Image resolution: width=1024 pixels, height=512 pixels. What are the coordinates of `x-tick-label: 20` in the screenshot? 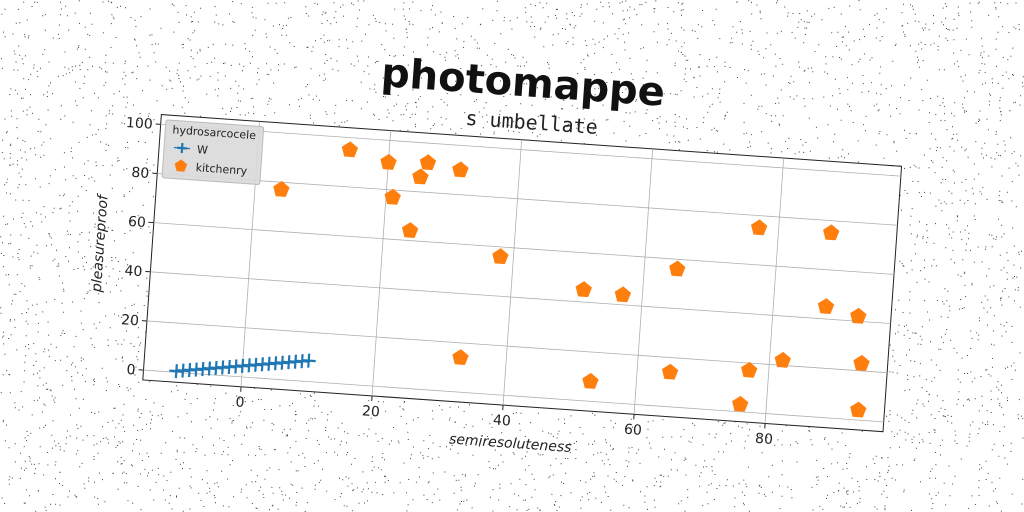 It's located at (371, 411).